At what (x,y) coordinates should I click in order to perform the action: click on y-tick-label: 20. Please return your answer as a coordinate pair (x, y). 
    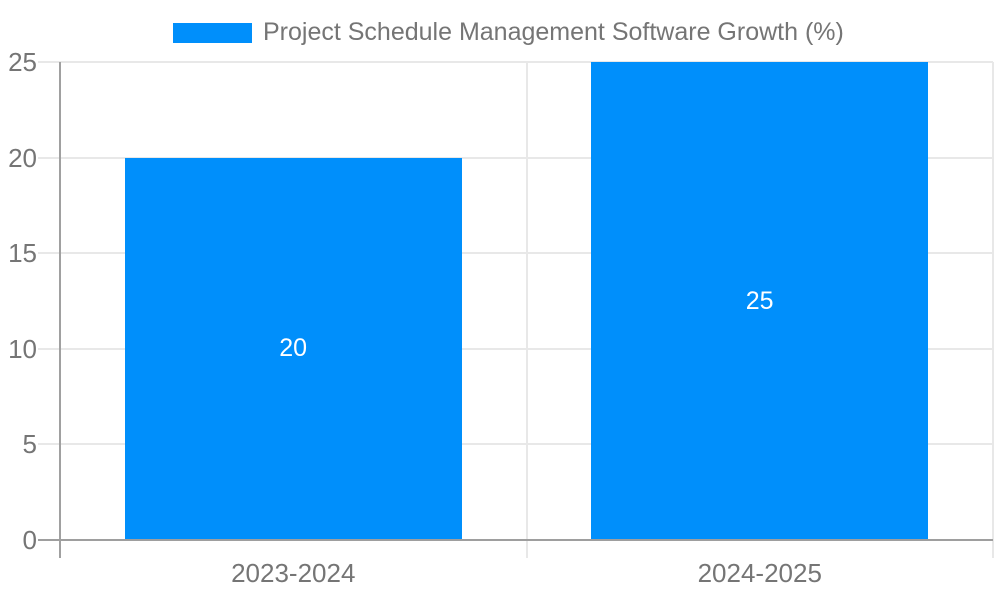
    Looking at the image, I should click on (22, 157).